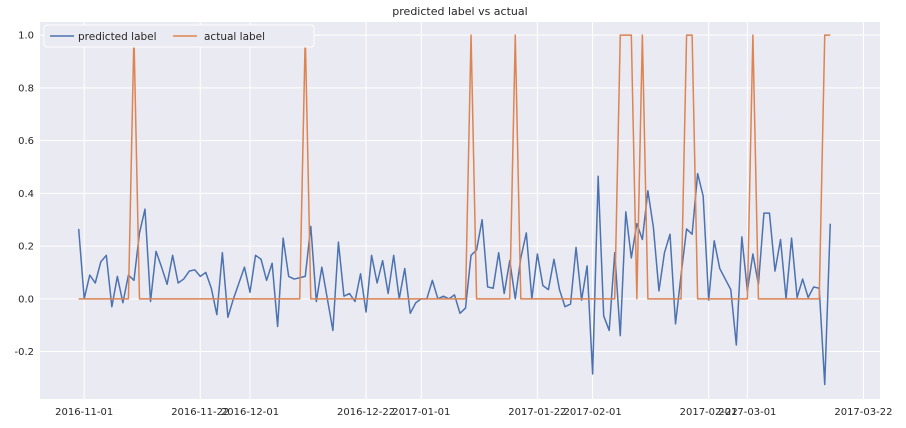 This screenshot has height=428, width=906. What do you see at coordinates (24, 352) in the screenshot?
I see `y-tick-label: -0.2` at bounding box center [24, 352].